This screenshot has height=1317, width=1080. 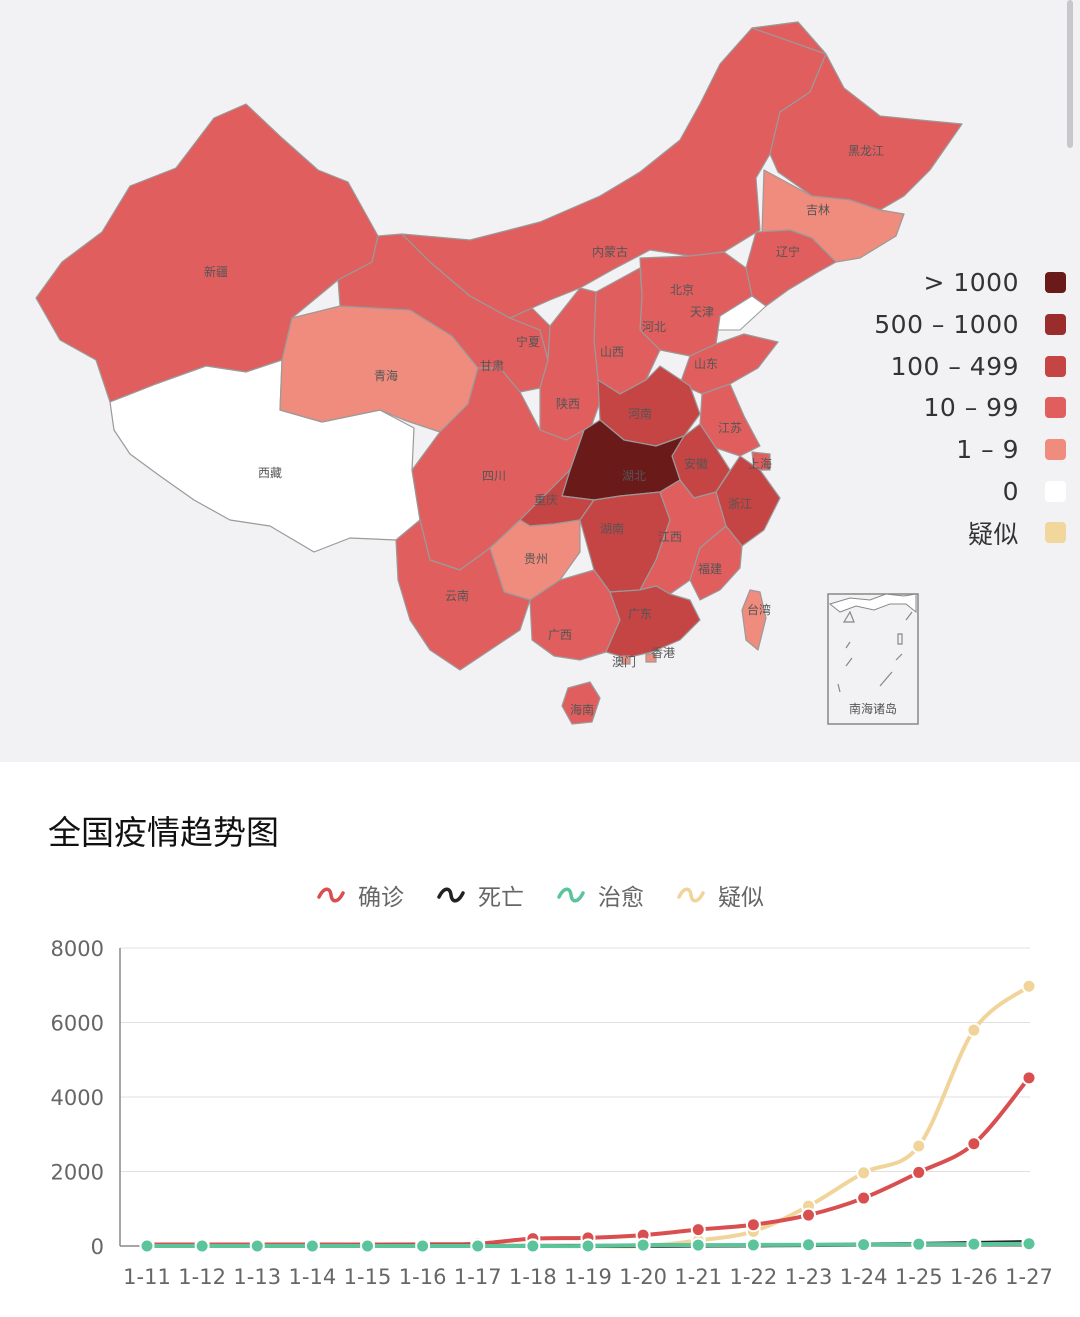 I want to click on legend-item: 500 – 1000, so click(x=946, y=325).